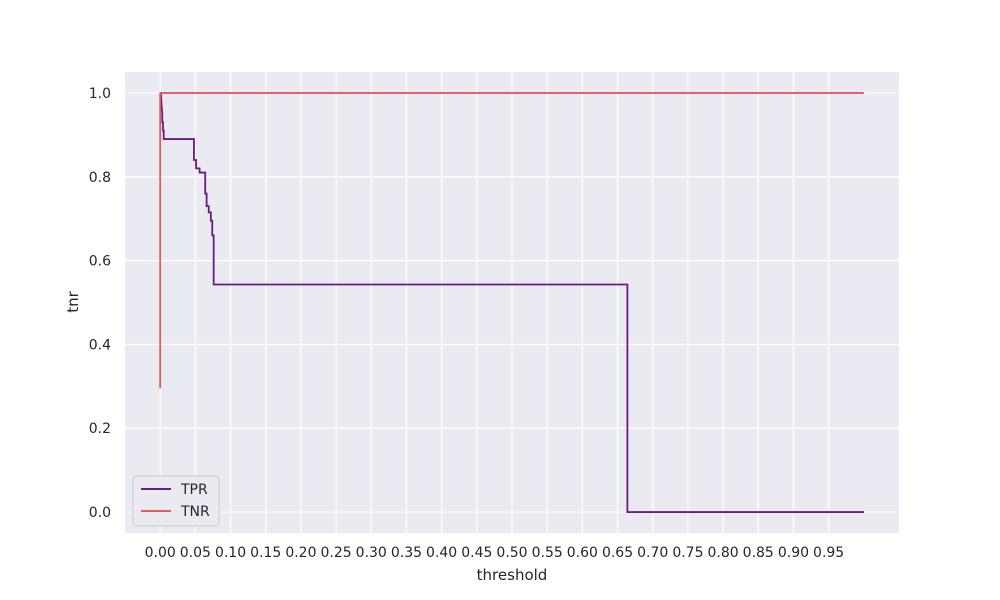  Describe the element at coordinates (723, 553) in the screenshot. I see `x-tick-label-0-80: 0.80` at that location.